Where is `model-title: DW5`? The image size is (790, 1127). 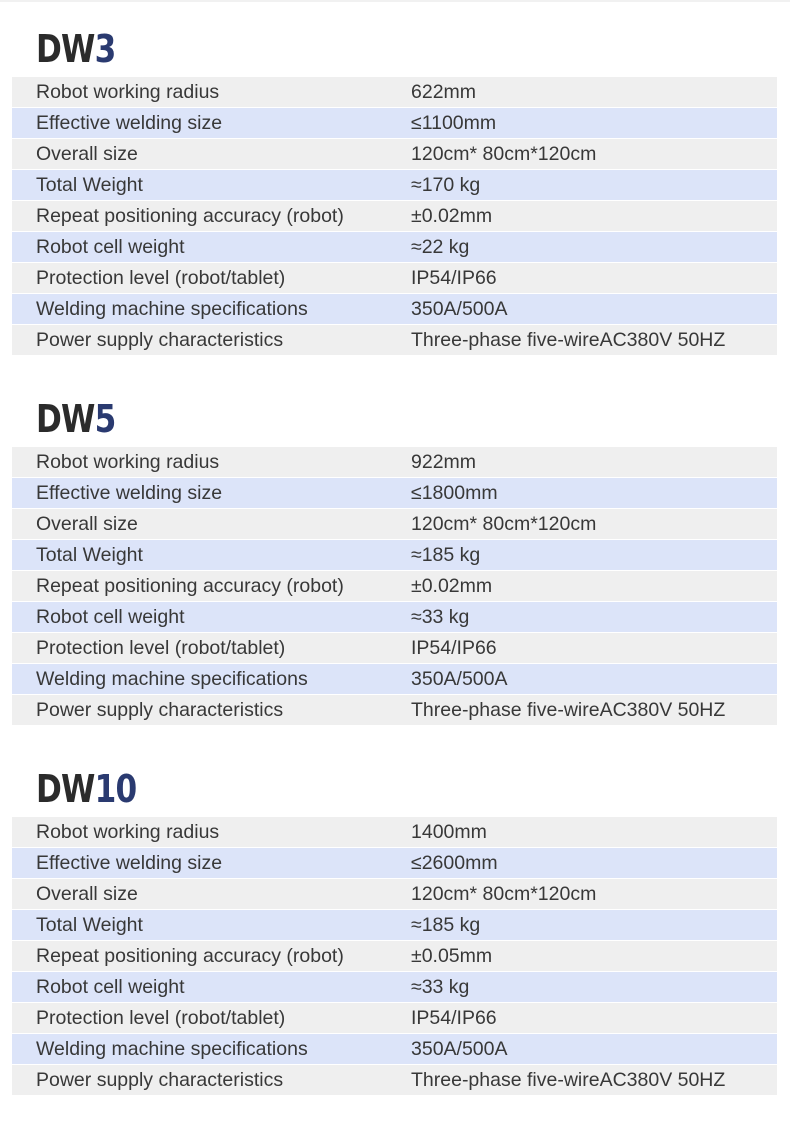 model-title: DW5 is located at coordinates (76, 419).